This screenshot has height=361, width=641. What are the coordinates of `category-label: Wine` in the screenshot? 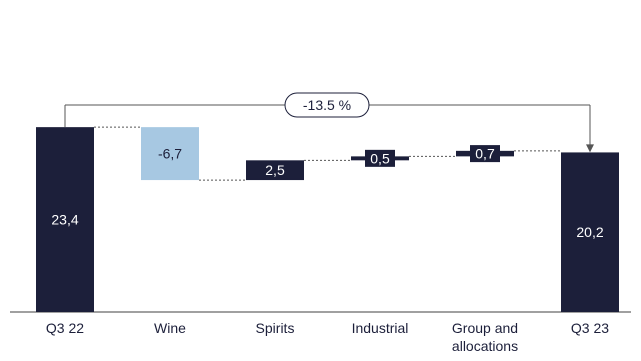 It's located at (170, 328).